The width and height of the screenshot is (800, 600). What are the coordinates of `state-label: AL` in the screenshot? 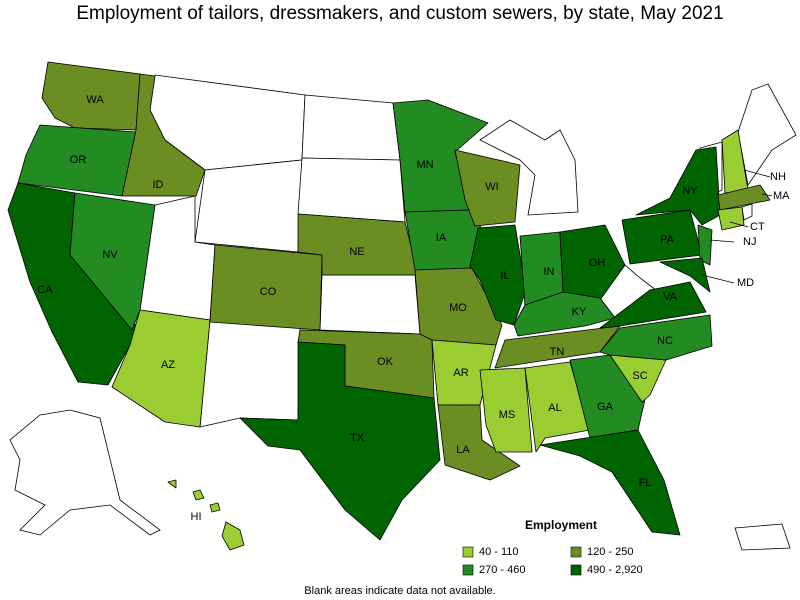 It's located at (554, 408).